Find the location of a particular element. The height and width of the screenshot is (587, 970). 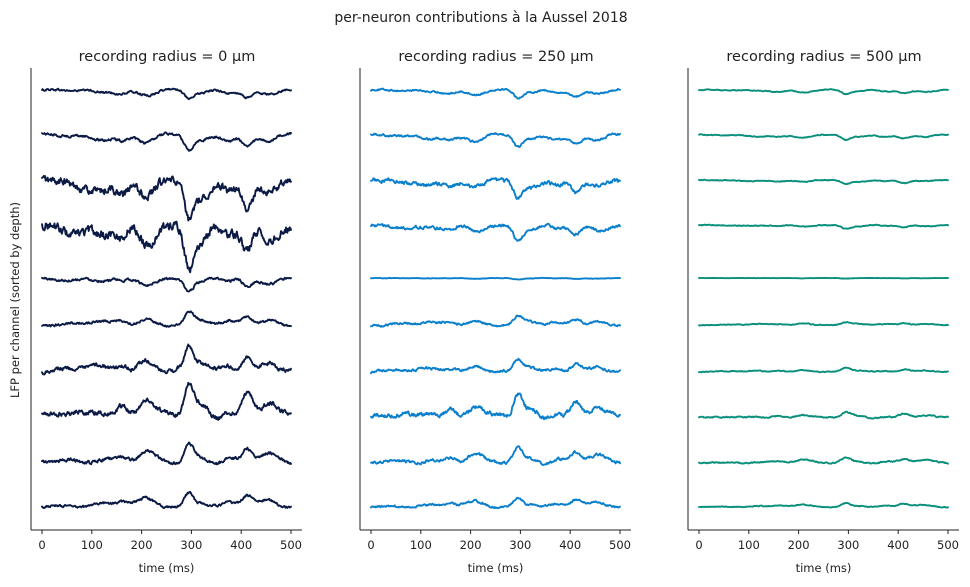

panel-title: recording radius = 250 µm is located at coordinates (495, 57).